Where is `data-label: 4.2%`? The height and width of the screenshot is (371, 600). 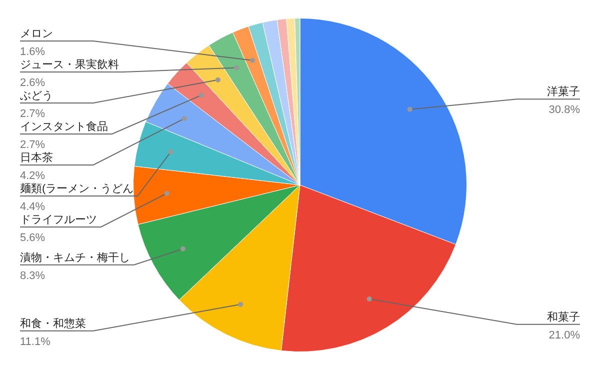
data-label: 4.2% is located at coordinates (33, 176).